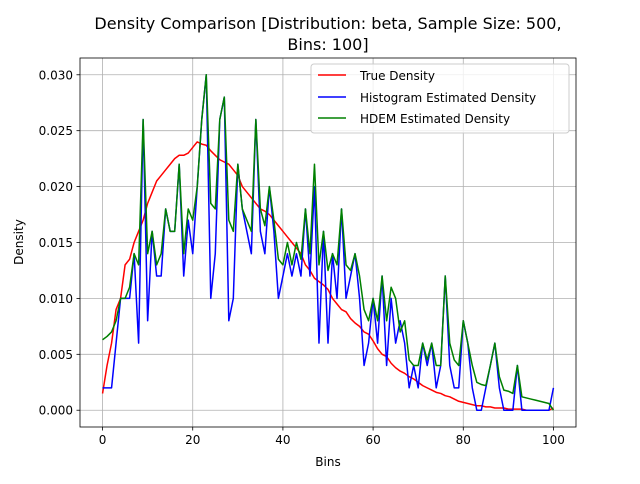  Describe the element at coordinates (397, 76) in the screenshot. I see `legend-label-true-density: True Density` at that location.